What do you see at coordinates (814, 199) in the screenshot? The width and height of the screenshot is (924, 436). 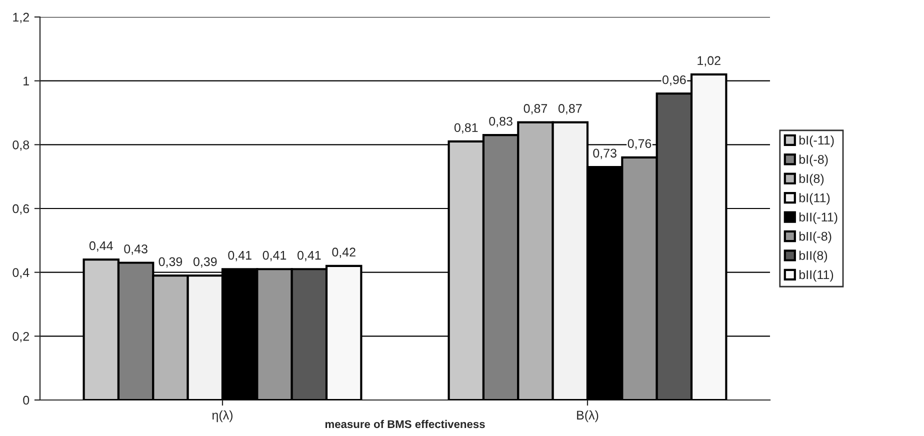 I see `legend-label: bI(11)` at bounding box center [814, 199].